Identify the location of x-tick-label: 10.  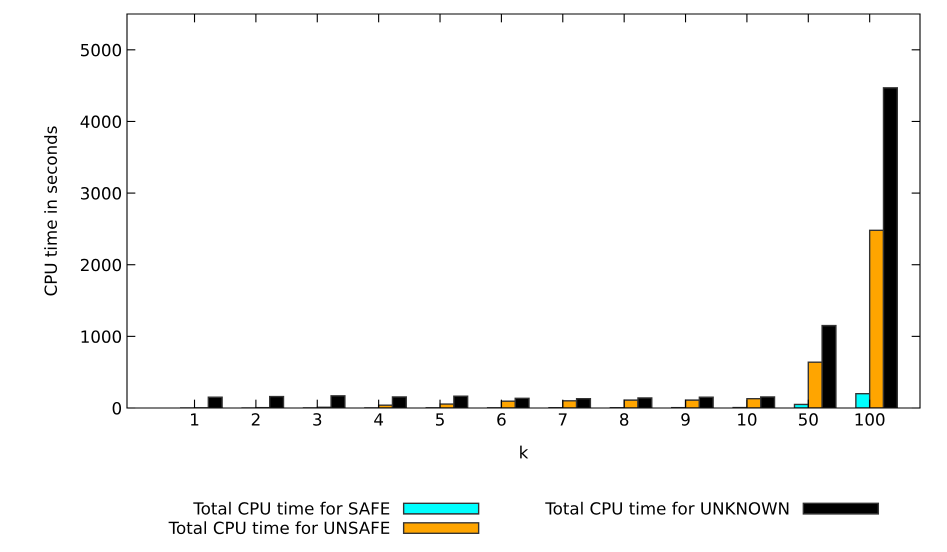
(747, 419).